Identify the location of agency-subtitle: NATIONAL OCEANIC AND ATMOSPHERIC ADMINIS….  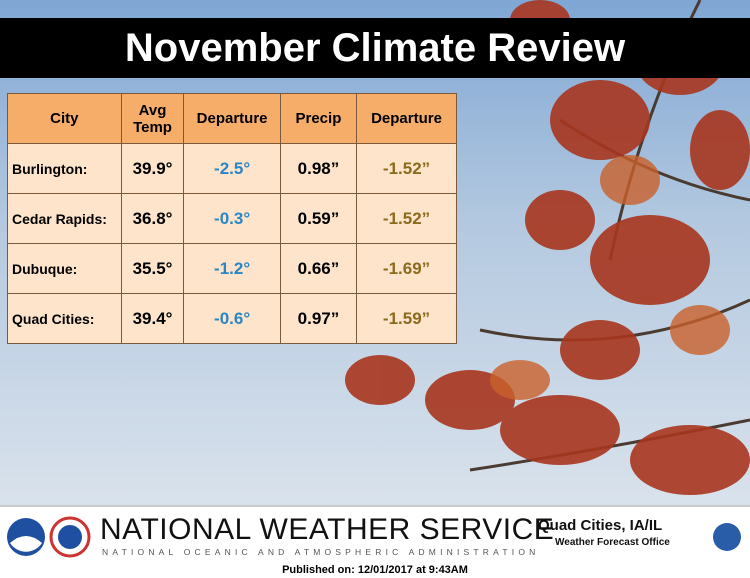
(321, 552).